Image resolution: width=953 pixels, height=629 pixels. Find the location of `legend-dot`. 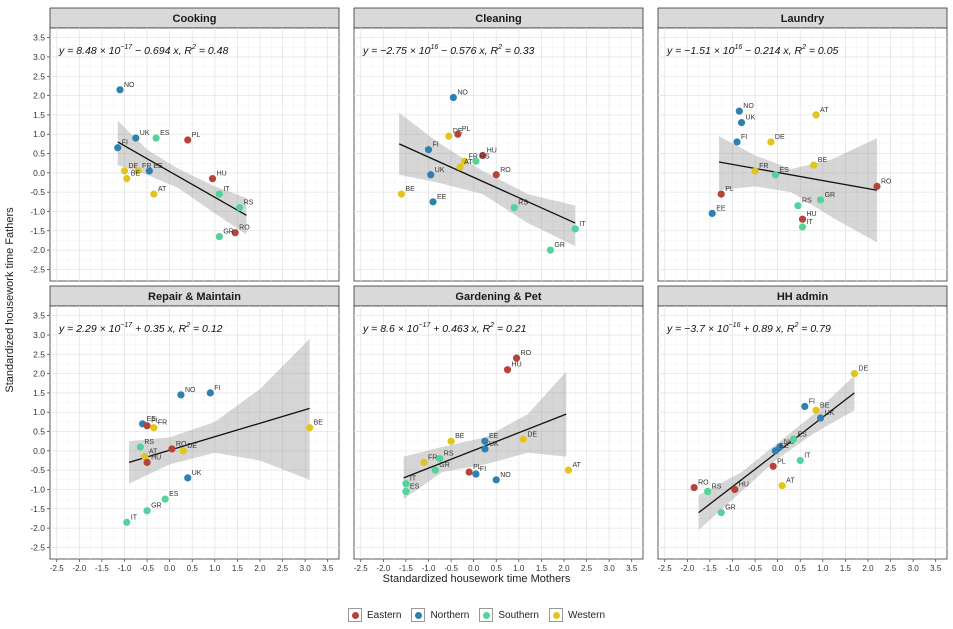

legend-dot is located at coordinates (487, 615).